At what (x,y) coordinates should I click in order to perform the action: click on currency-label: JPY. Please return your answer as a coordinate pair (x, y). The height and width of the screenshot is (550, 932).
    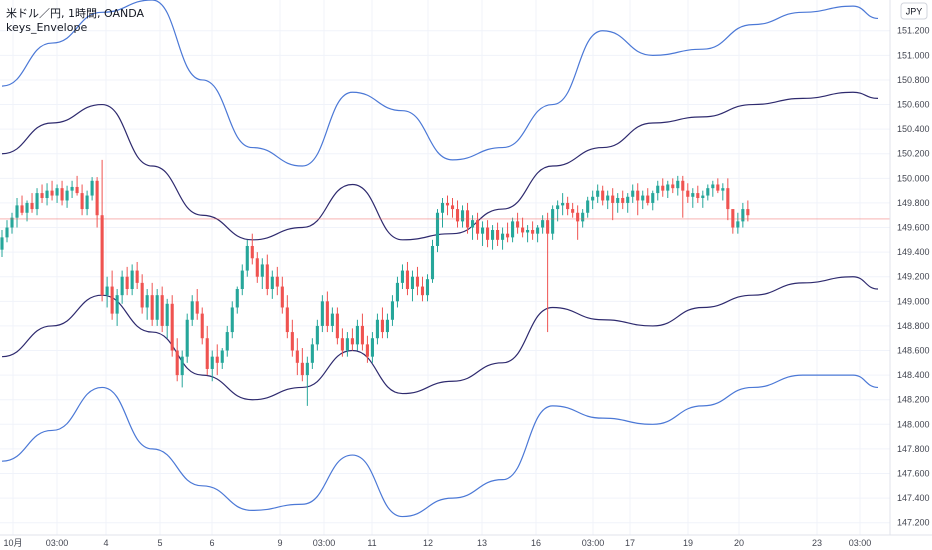
    Looking at the image, I should click on (914, 12).